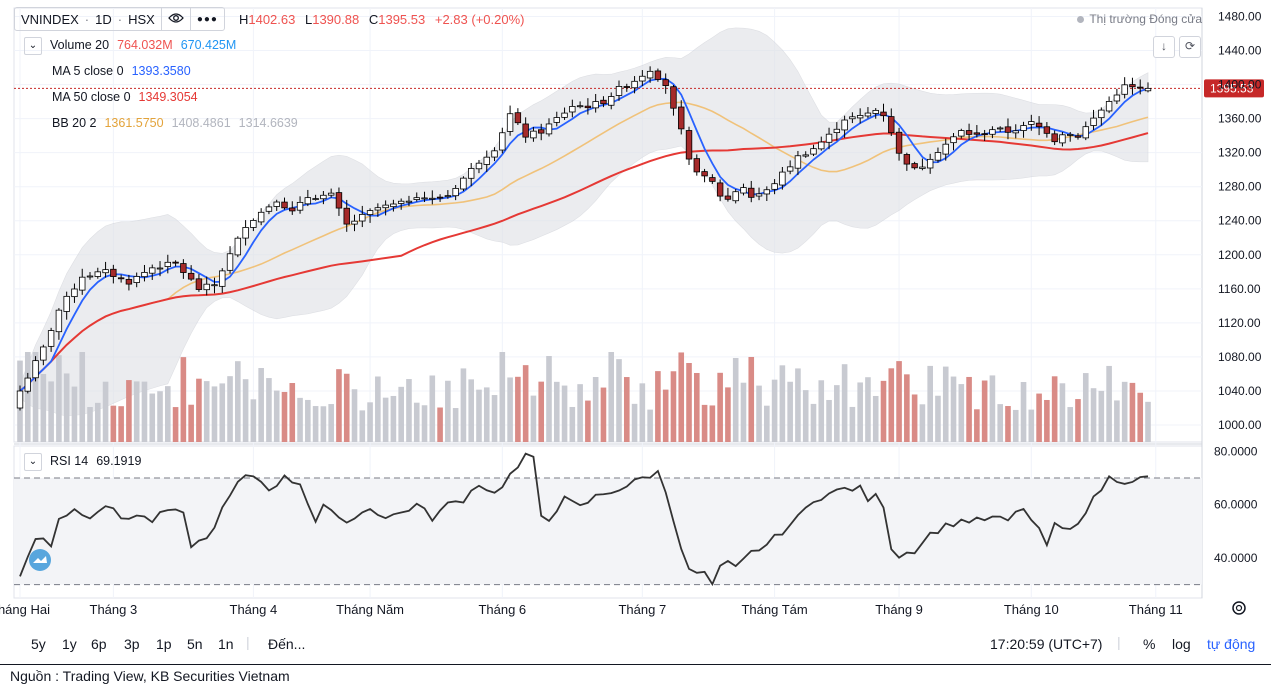 The width and height of the screenshot is (1271, 691). Describe the element at coordinates (69, 644) in the screenshot. I see `range-1y: 1y` at that location.